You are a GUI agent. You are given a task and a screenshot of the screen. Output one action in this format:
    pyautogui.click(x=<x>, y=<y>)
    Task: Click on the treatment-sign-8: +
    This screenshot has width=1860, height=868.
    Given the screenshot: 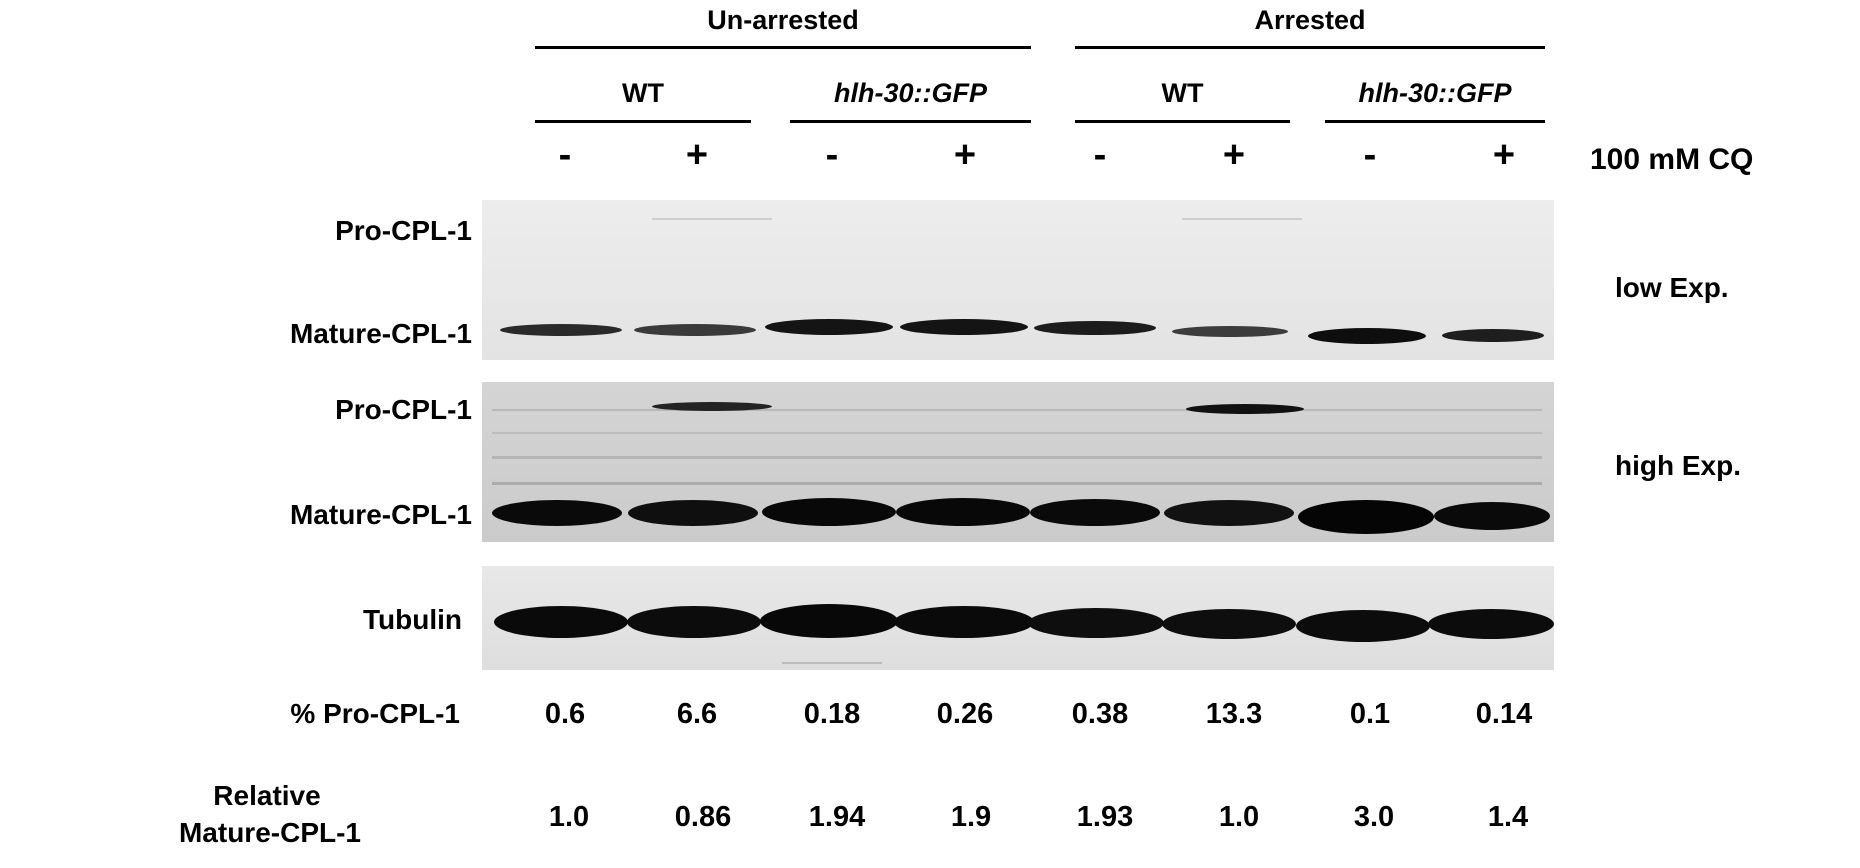 What is the action you would take?
    pyautogui.click(x=1504, y=155)
    